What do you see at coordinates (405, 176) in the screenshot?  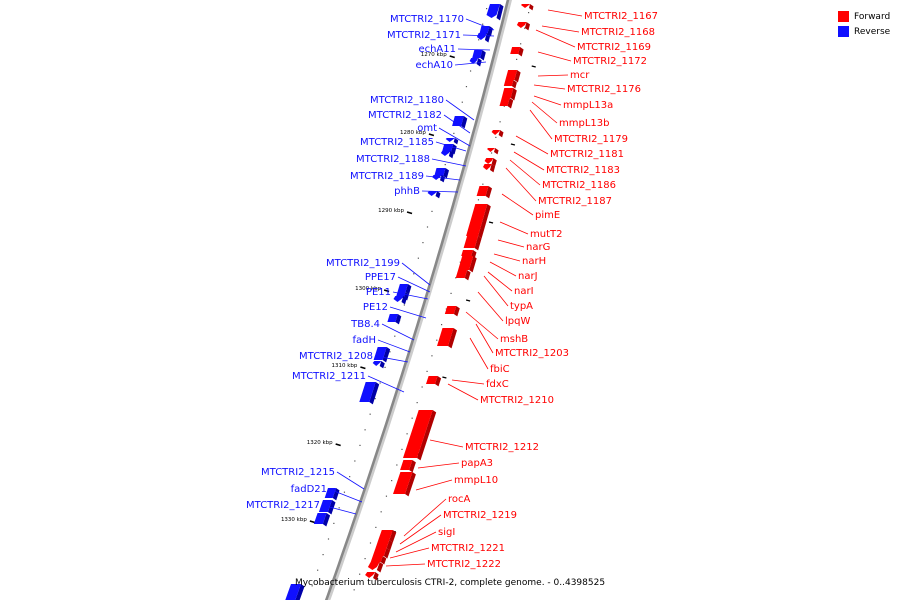 I see `reverse-gene-label: MTCTRI2_1189` at bounding box center [405, 176].